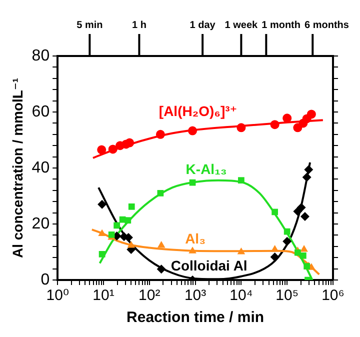  Describe the element at coordinates (287, 295) in the screenshot. I see `x-tick-label: 10⁵` at that location.